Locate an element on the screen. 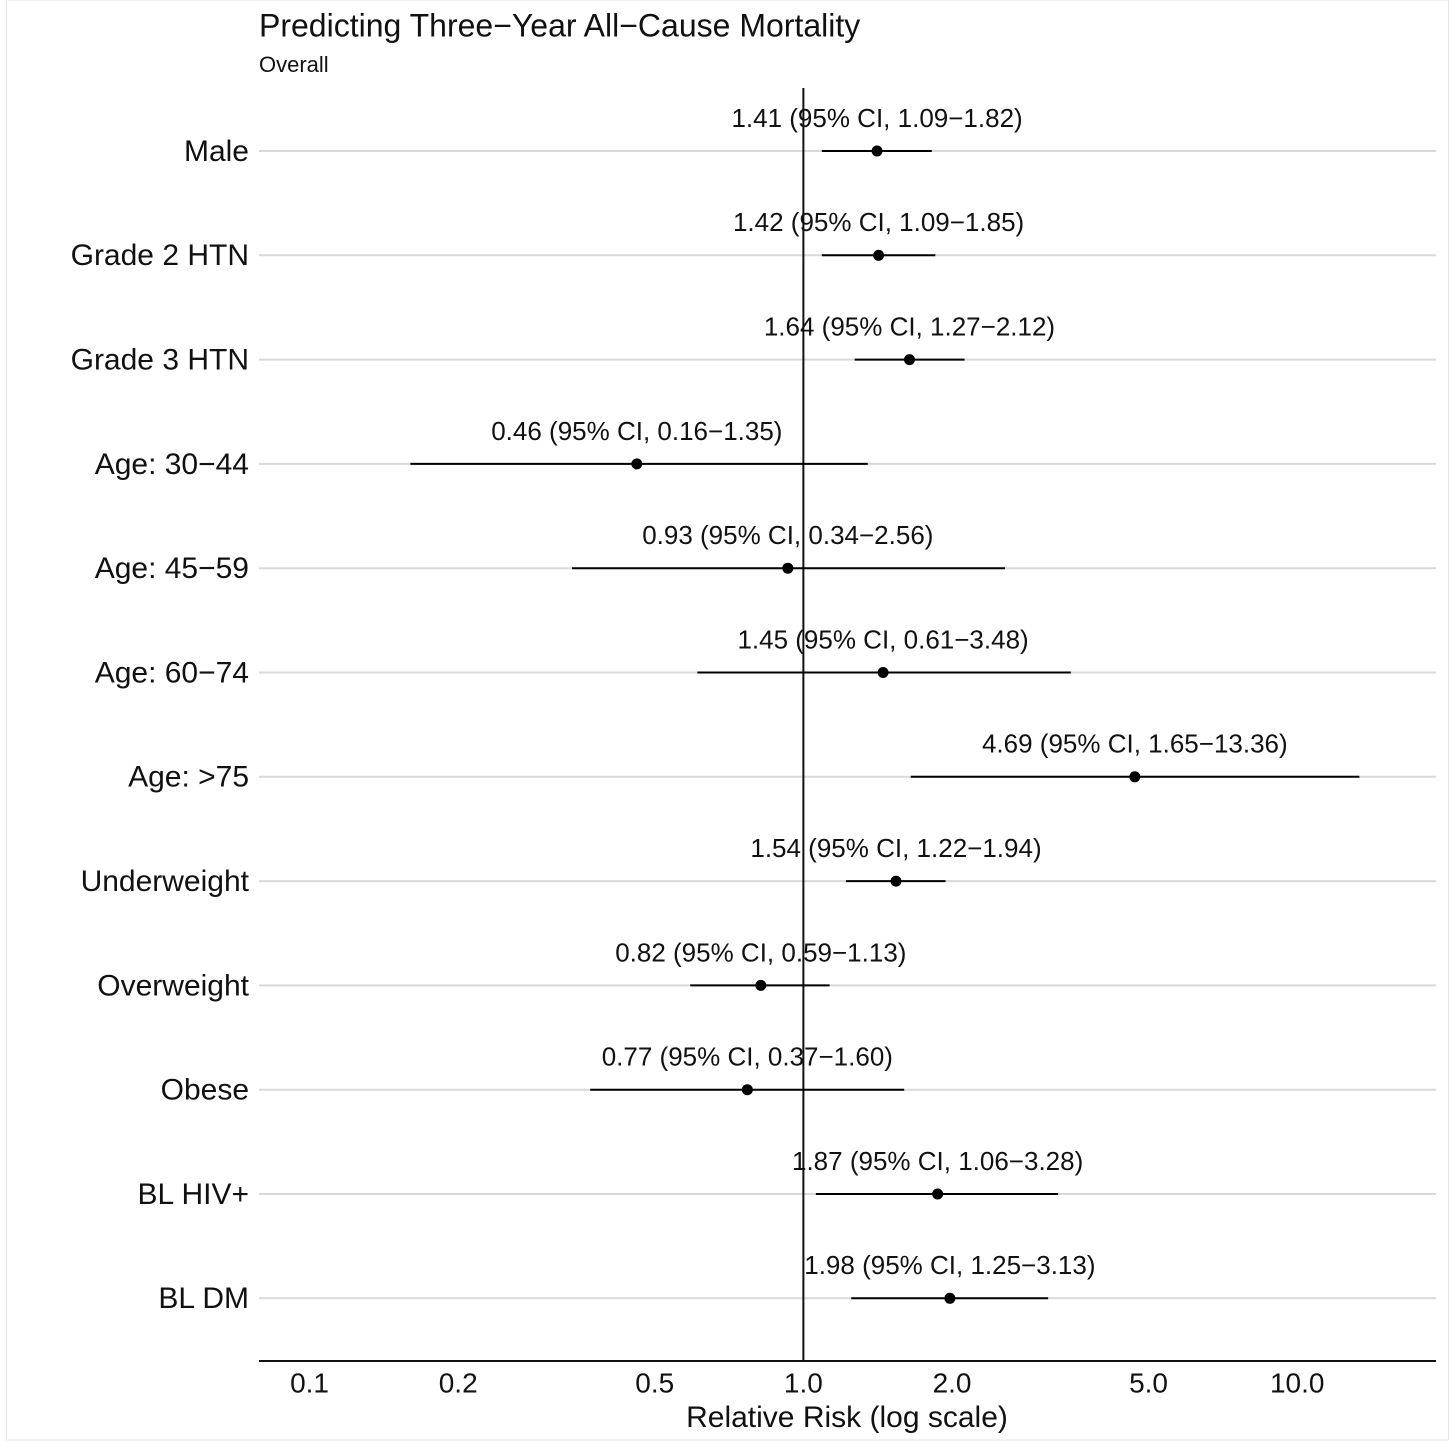  value-label: 1.98 (95% CI, 1.25−3.13) is located at coordinates (949, 1265).